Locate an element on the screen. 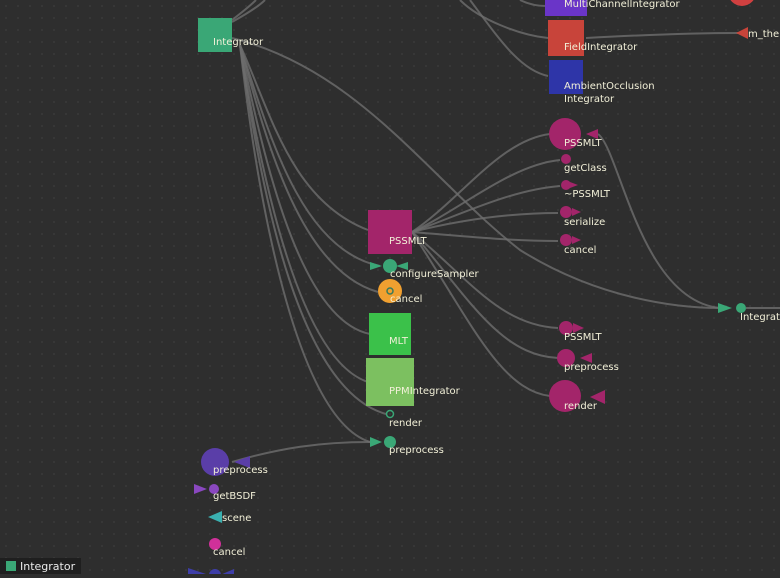 Image resolution: width=780 pixels, height=578 pixels. pssmlt-center-node is located at coordinates (390, 232).